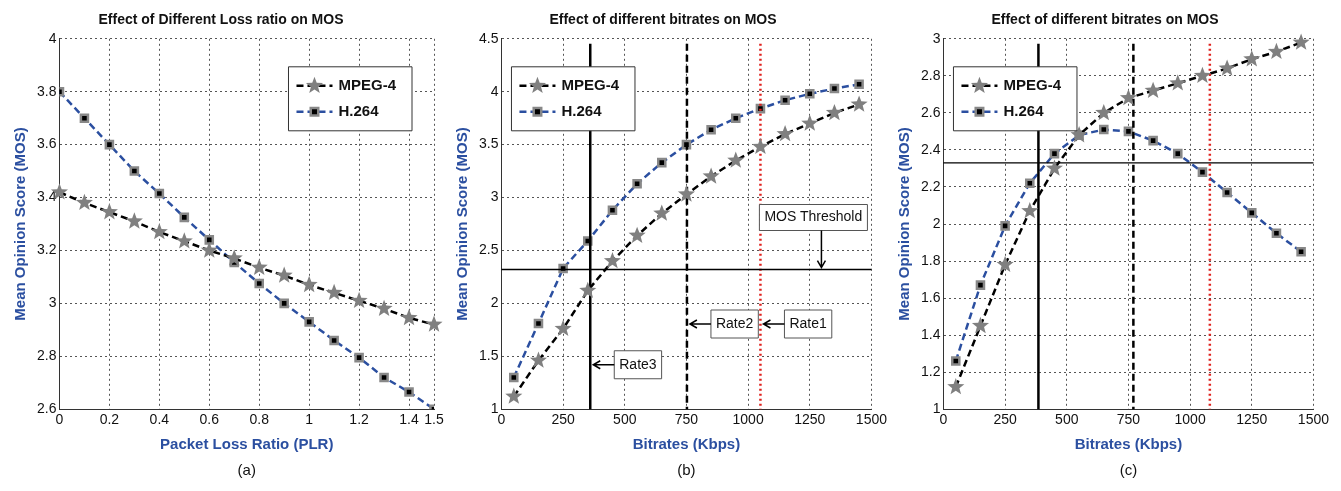 The height and width of the screenshot is (491, 1341). Describe the element at coordinates (488, 355) in the screenshot. I see `y-tick-label: 1.5` at that location.